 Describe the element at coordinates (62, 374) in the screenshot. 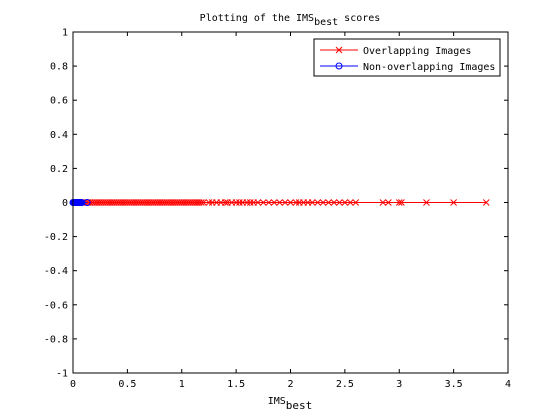

I see `y-tick-label: -1` at that location.